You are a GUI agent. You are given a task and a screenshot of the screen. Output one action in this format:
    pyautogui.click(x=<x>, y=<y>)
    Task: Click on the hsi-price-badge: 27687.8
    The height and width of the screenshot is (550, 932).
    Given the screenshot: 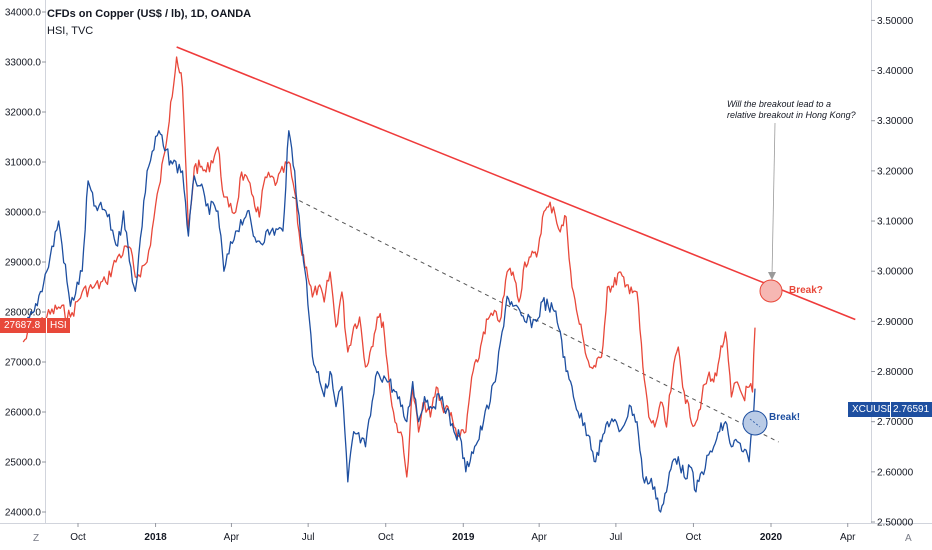 What is the action you would take?
    pyautogui.click(x=23, y=325)
    